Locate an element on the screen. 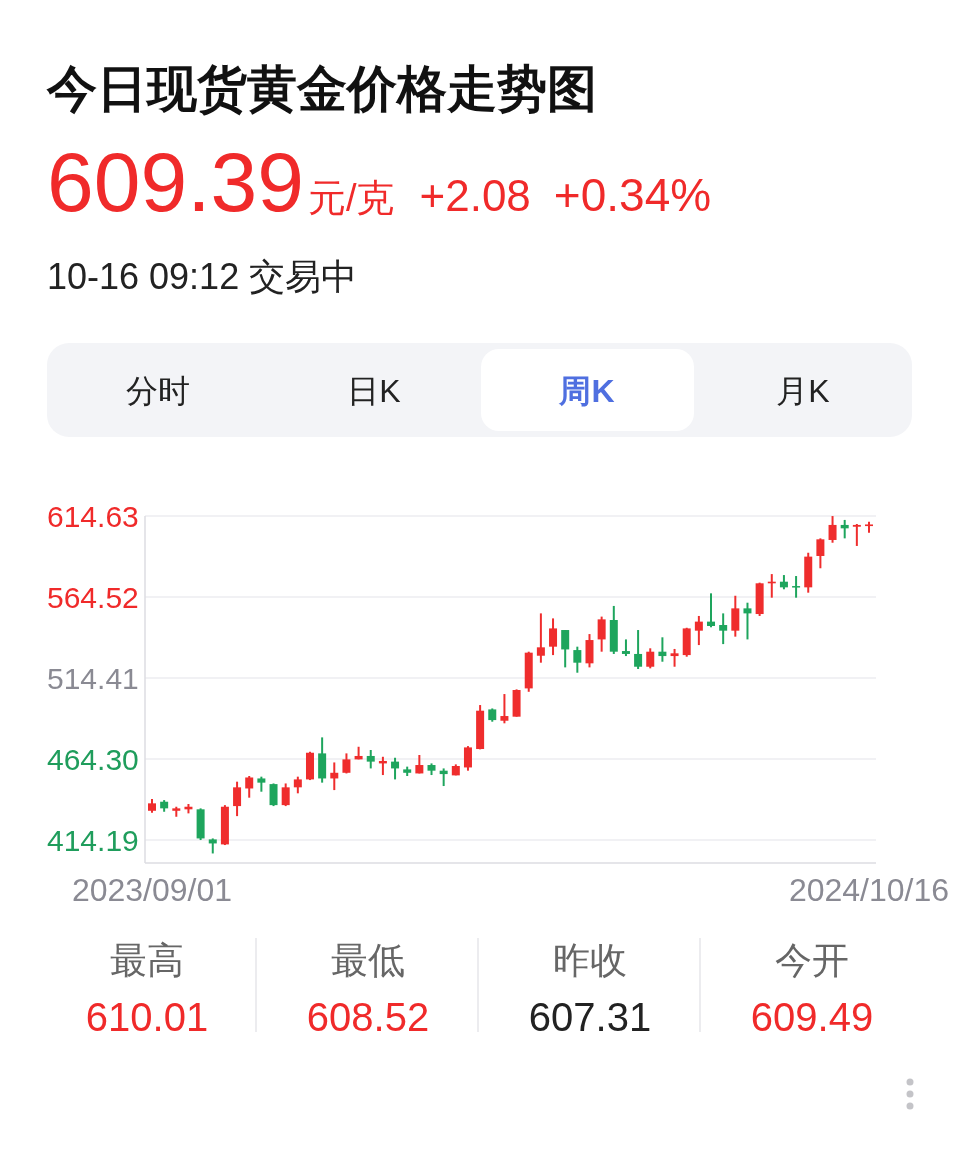 Image resolution: width=960 pixels, height=1154 pixels. text: 分时 is located at coordinates (158, 391).